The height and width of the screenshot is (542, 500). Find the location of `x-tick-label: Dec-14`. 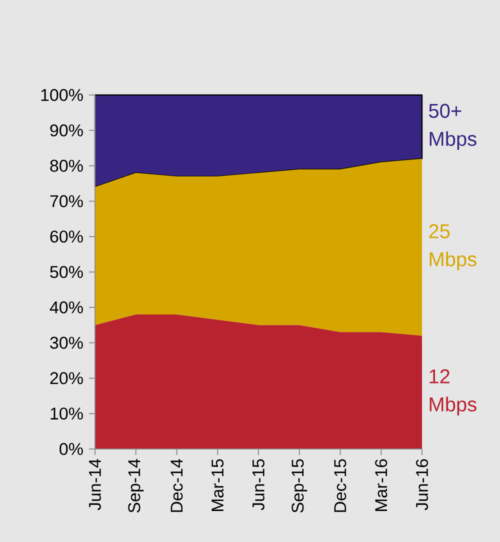

x-tick-label: Dec-14 is located at coordinates (176, 485).